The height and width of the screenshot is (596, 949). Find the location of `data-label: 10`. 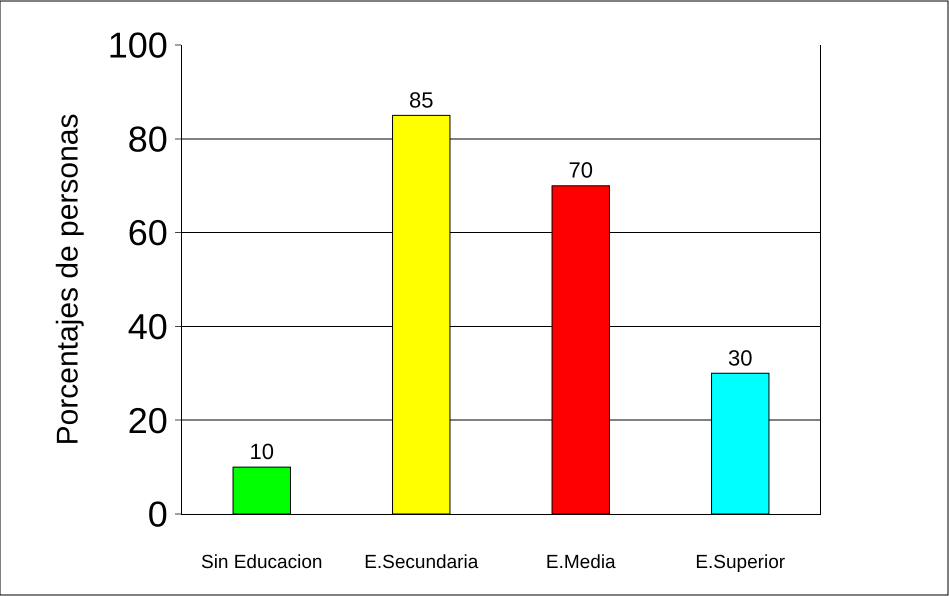

data-label: 10 is located at coordinates (262, 451).